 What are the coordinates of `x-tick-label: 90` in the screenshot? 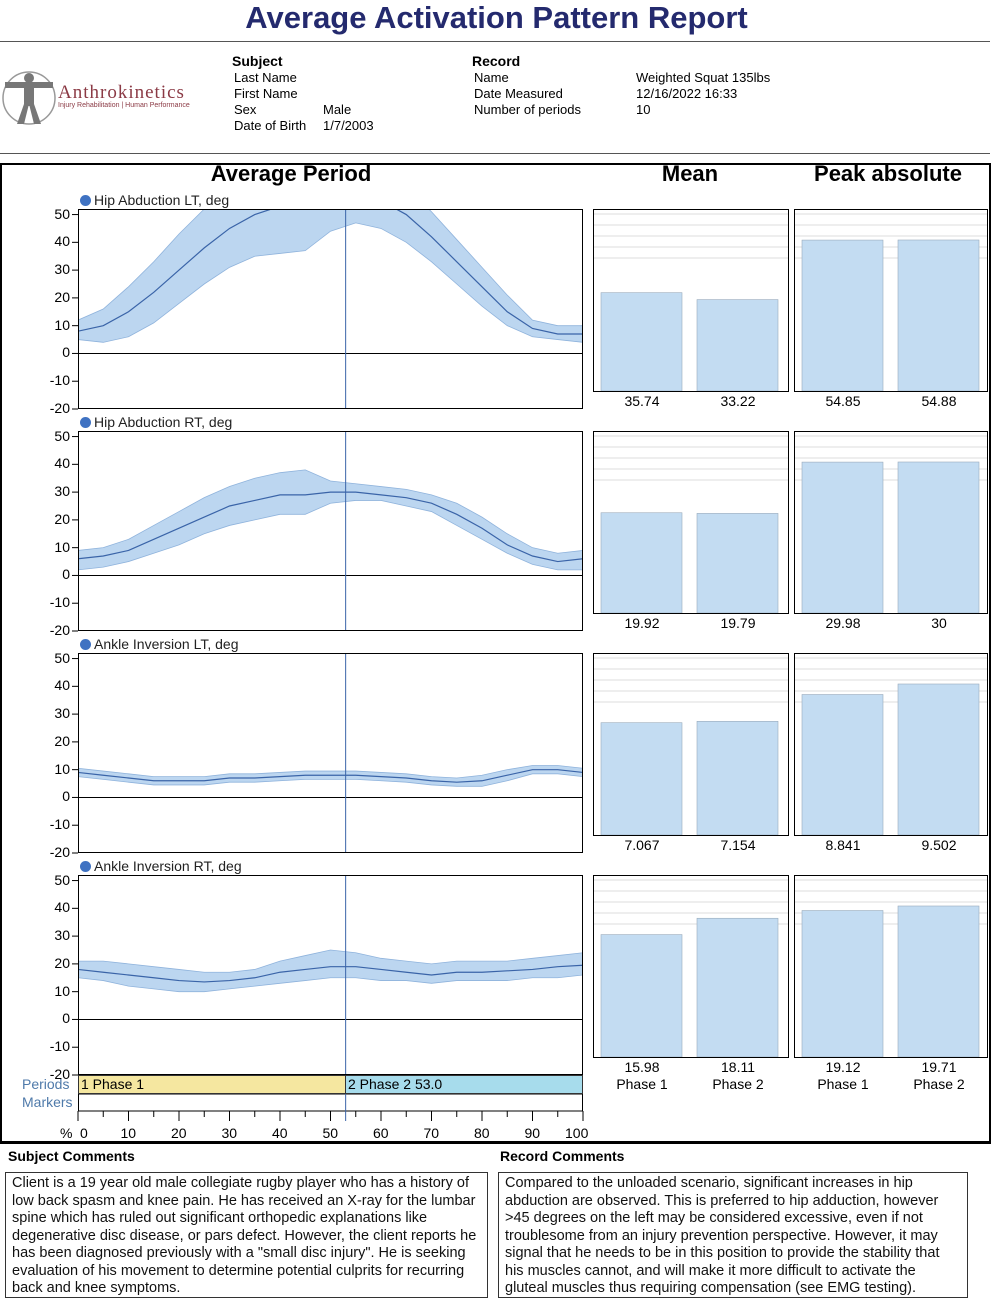 It's located at (533, 1133).